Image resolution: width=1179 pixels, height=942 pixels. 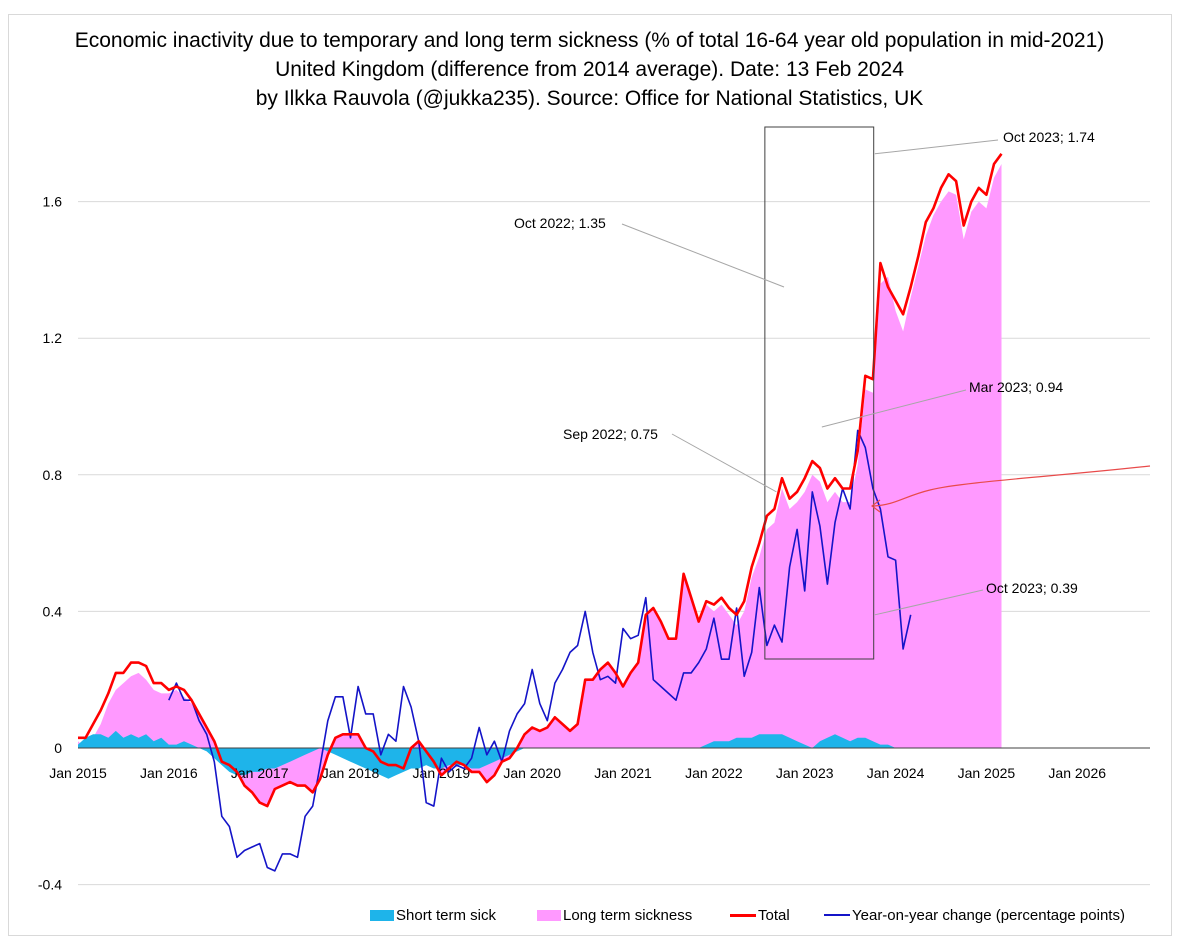 I want to click on legend-label-long-term: Long term sickness, so click(x=628, y=915).